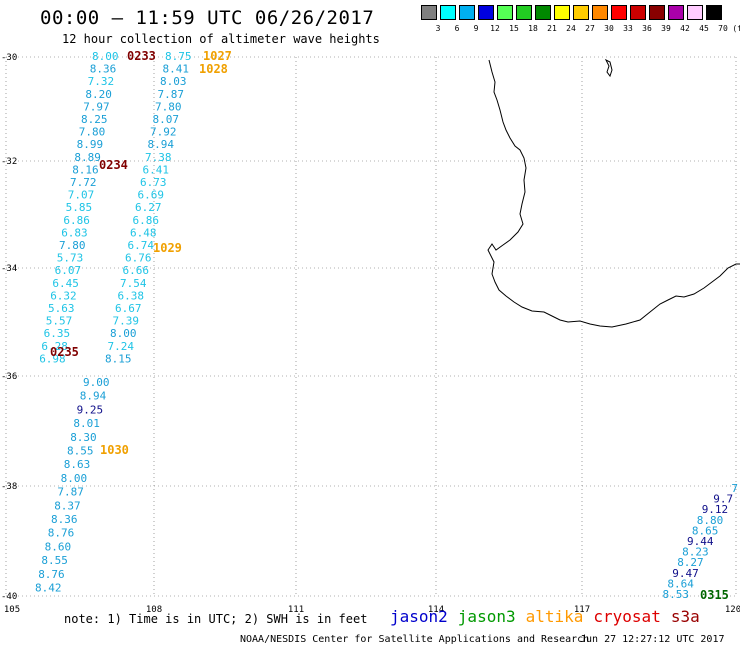 Image resolution: width=740 pixels, height=650 pixels. I want to click on satellite-jason3: jason3, so click(486, 616).